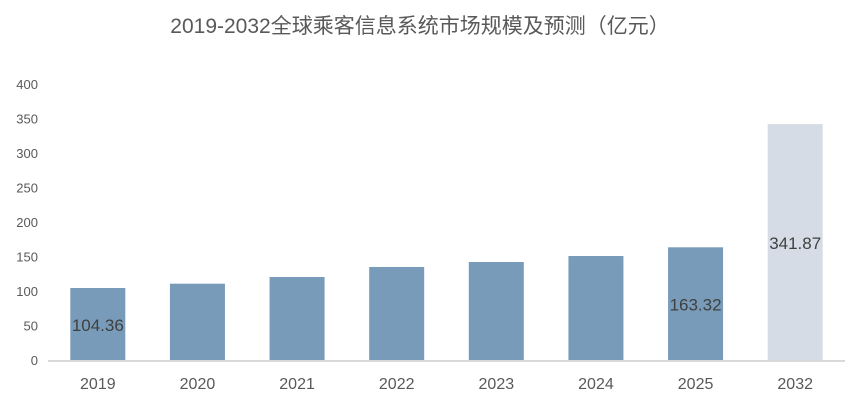 This screenshot has height=412, width=865. I want to click on x-tick-label: 2021, so click(297, 384).